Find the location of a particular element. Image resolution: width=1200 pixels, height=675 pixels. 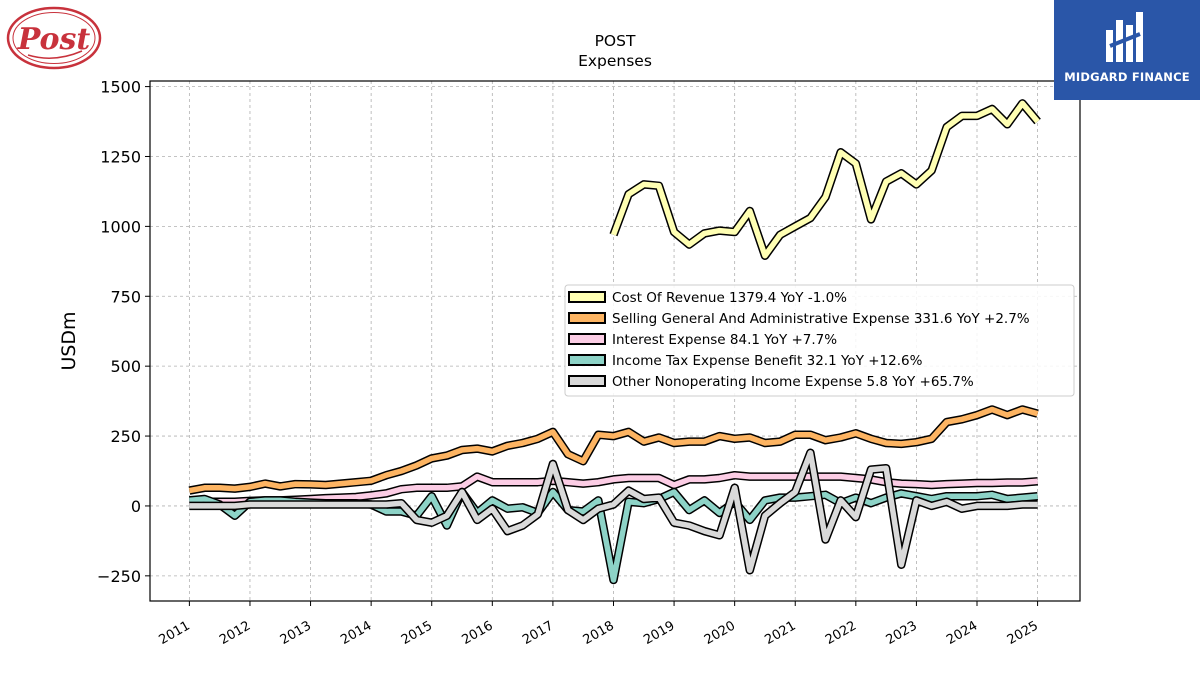

svg-text: Post is located at coordinates (54, 39).